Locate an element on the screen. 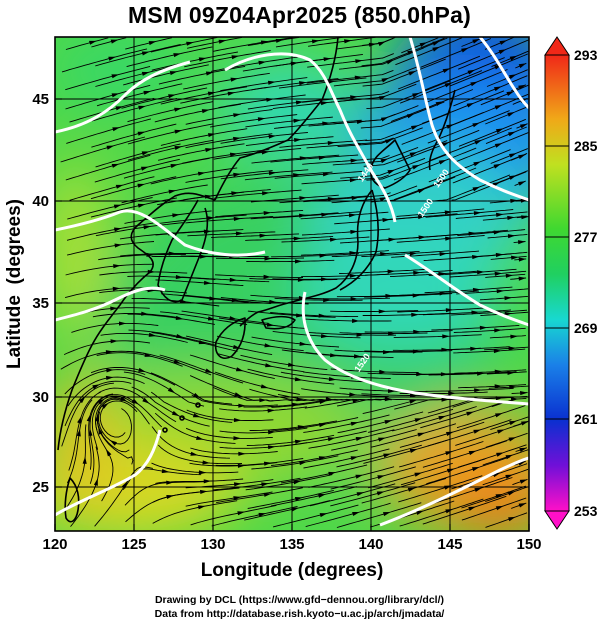 The image size is (599, 625). x-tick-label: 135 is located at coordinates (291, 544).